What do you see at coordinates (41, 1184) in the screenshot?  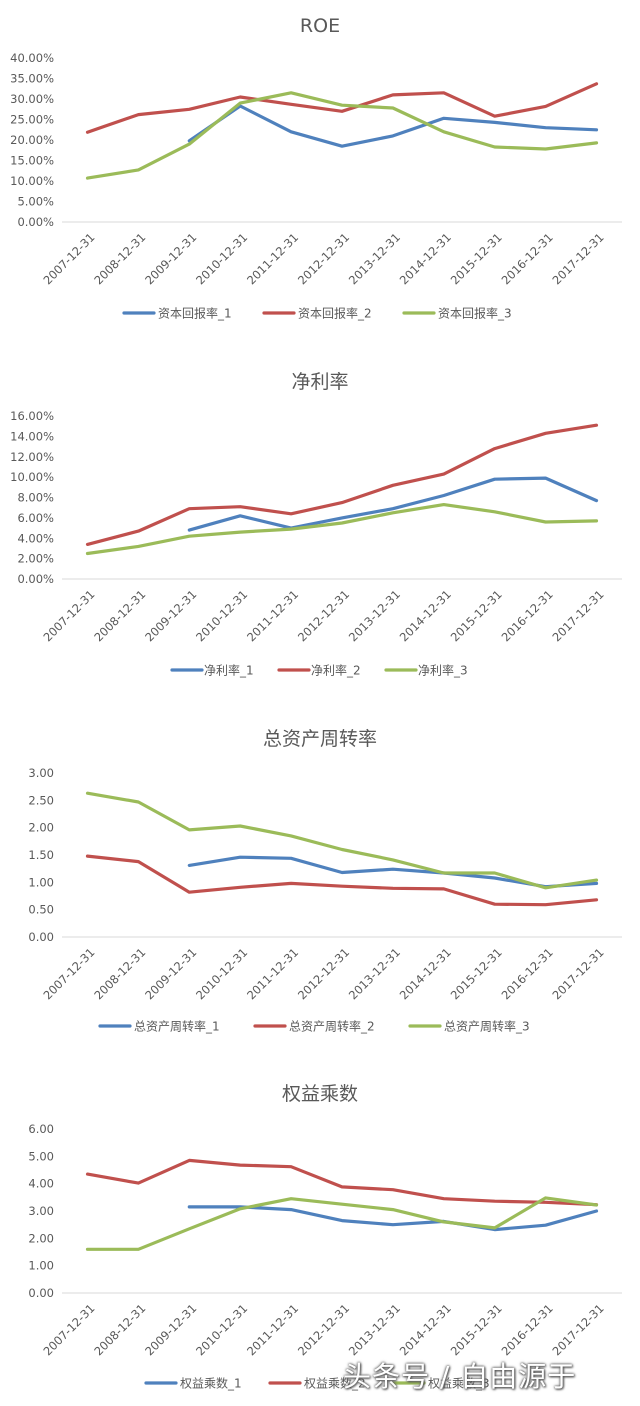 I see `y-tick-label: 4.00` at bounding box center [41, 1184].